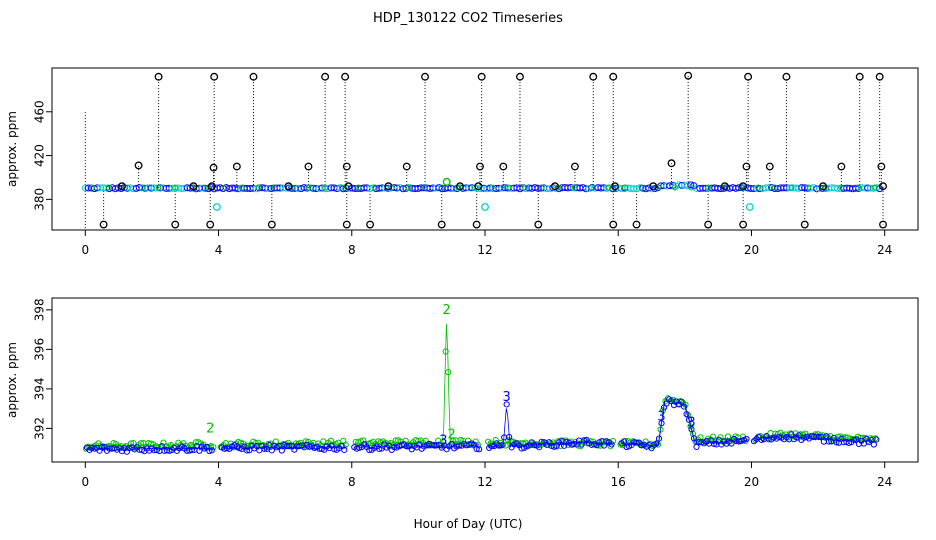  I want to click on bottom-y-tick-label: 396, so click(40, 349).